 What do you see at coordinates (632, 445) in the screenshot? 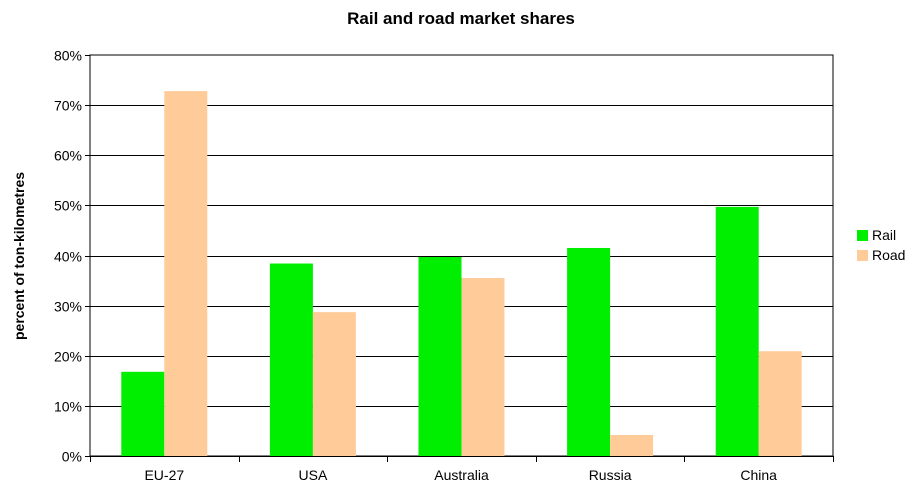
I see `bar-road-russia` at bounding box center [632, 445].